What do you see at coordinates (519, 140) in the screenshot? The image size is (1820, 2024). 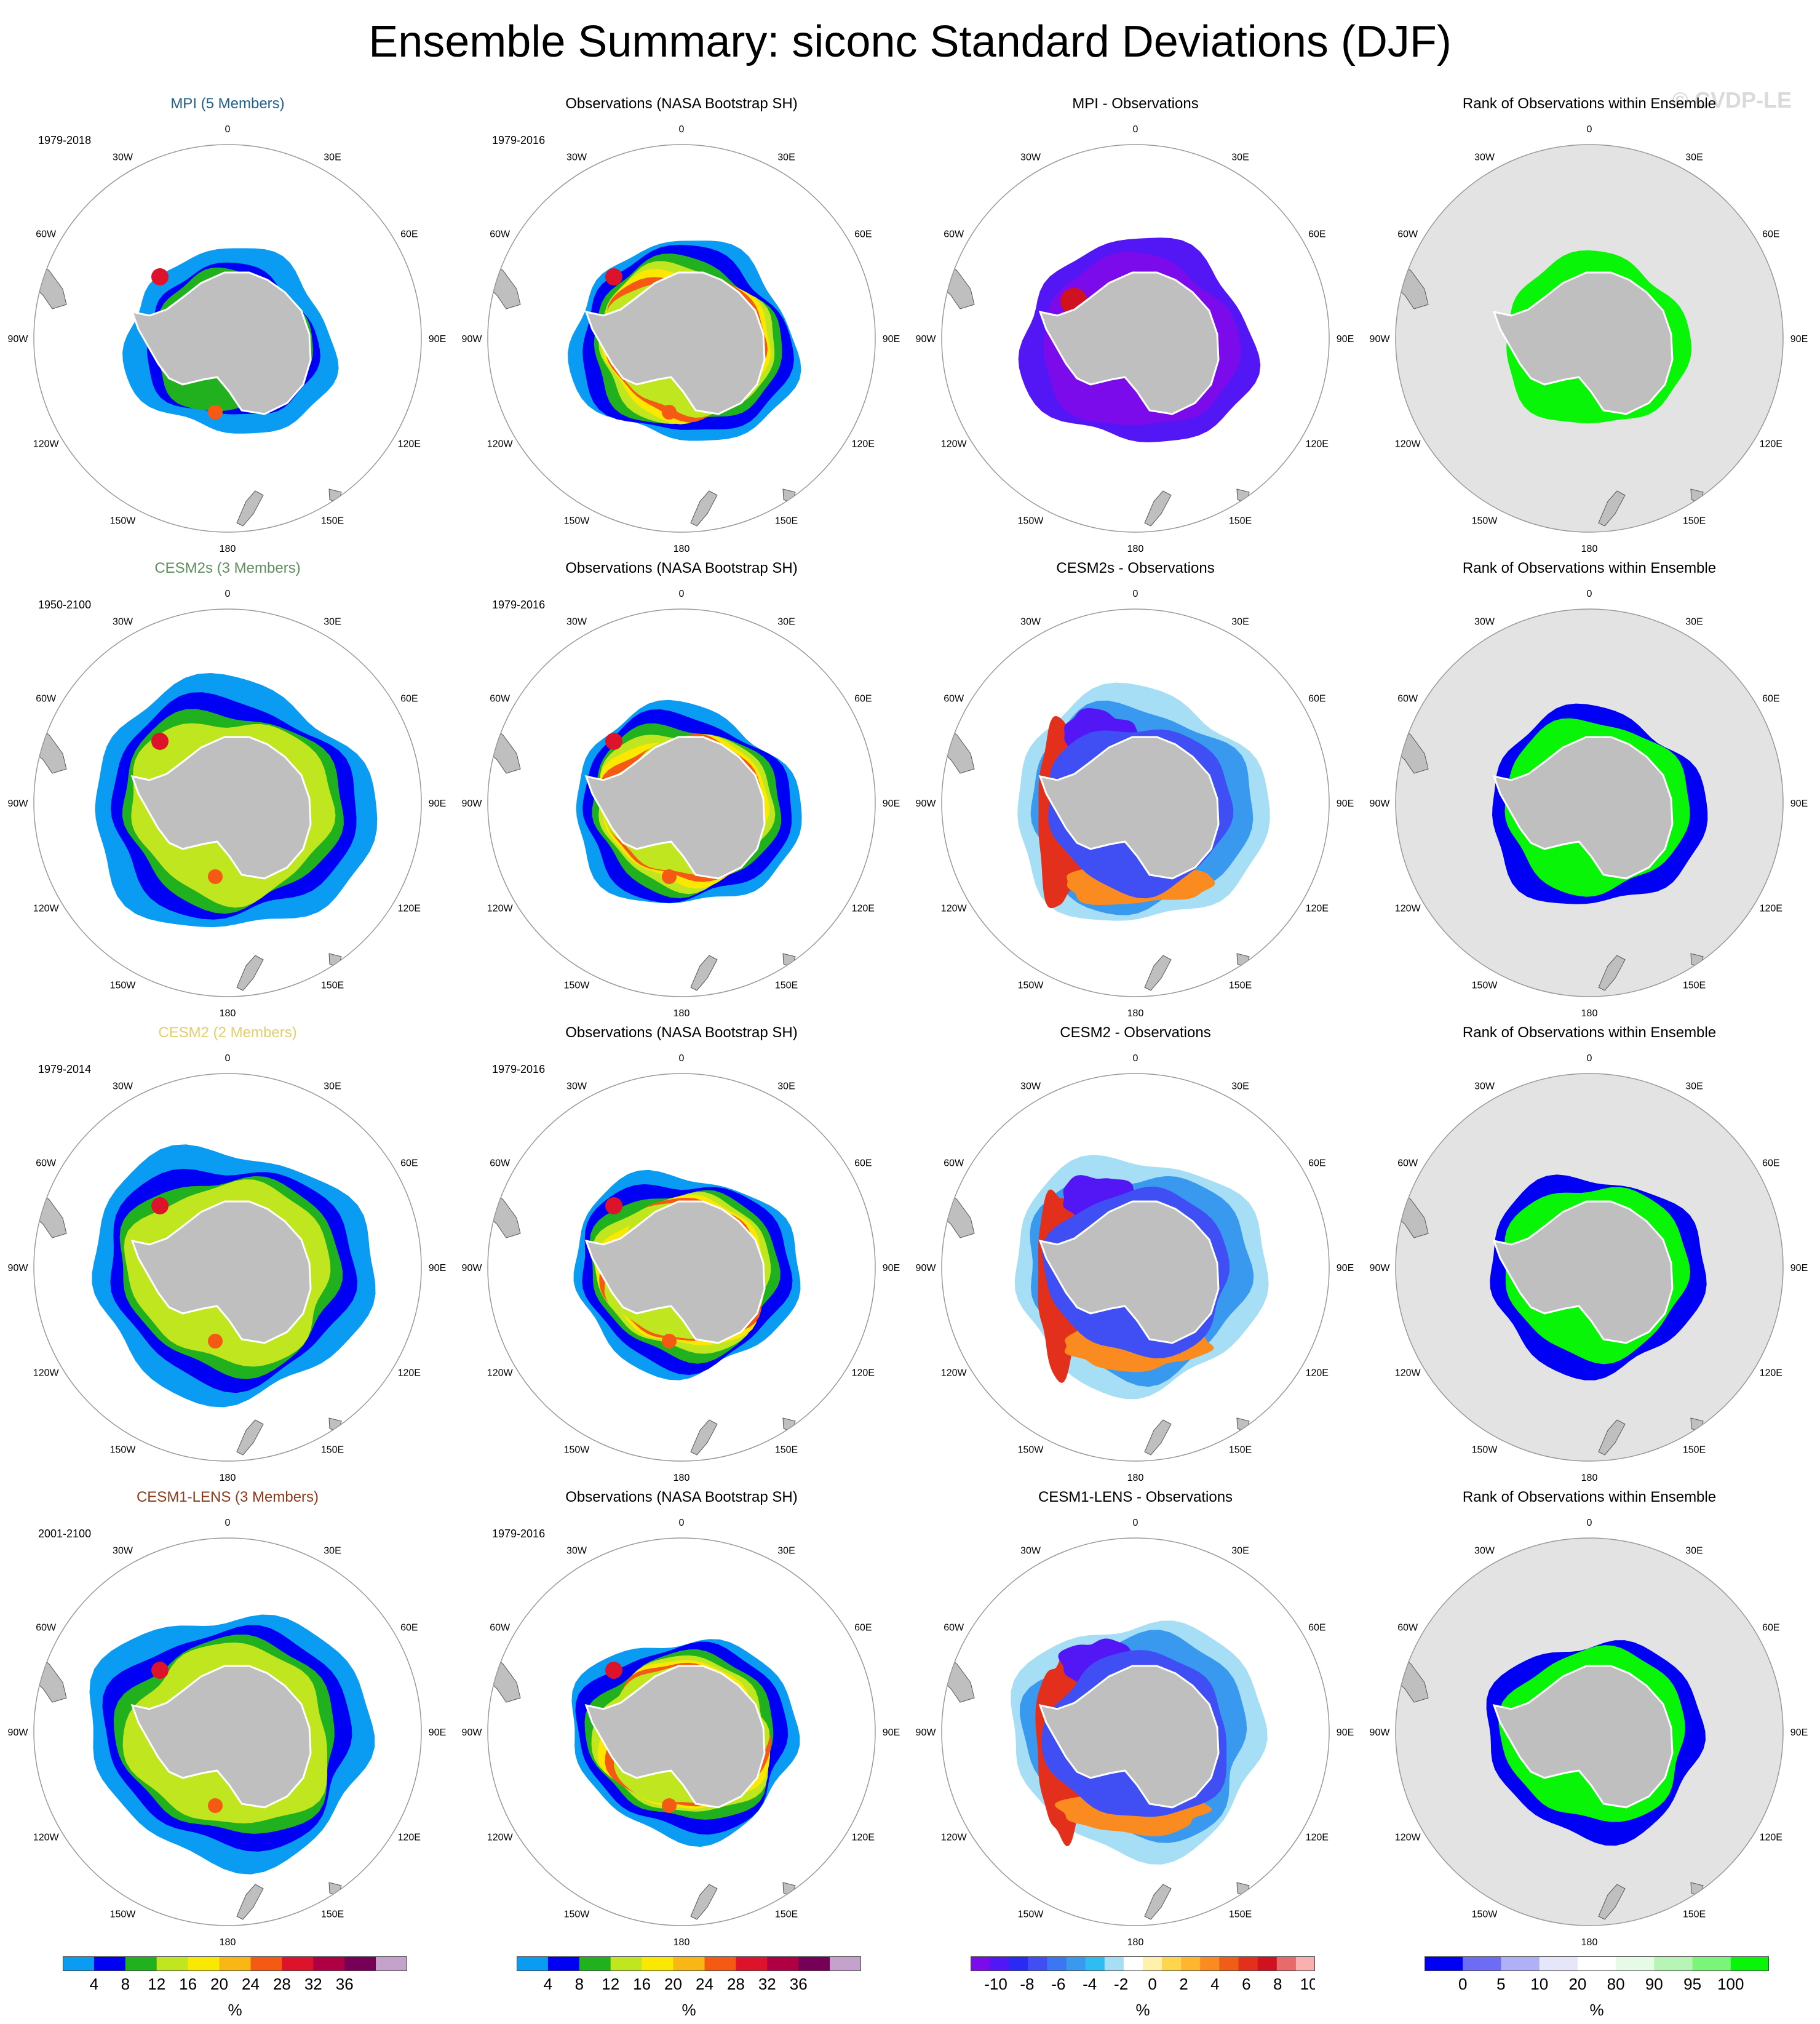 I see `period-label: 1979-2016` at bounding box center [519, 140].